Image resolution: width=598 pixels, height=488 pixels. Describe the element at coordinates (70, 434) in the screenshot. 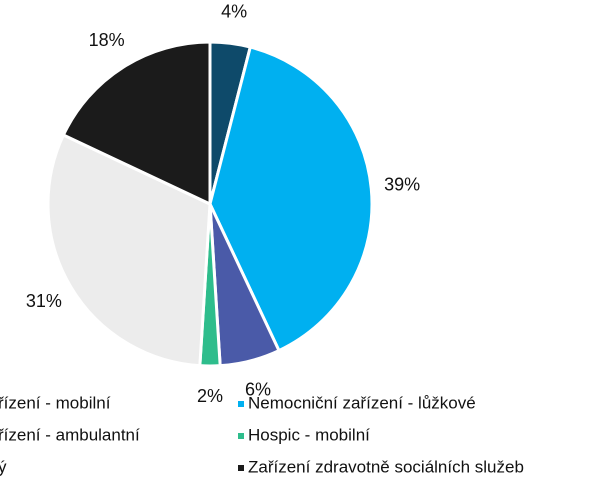

I see `legend-label: řízení - ambulantní` at that location.